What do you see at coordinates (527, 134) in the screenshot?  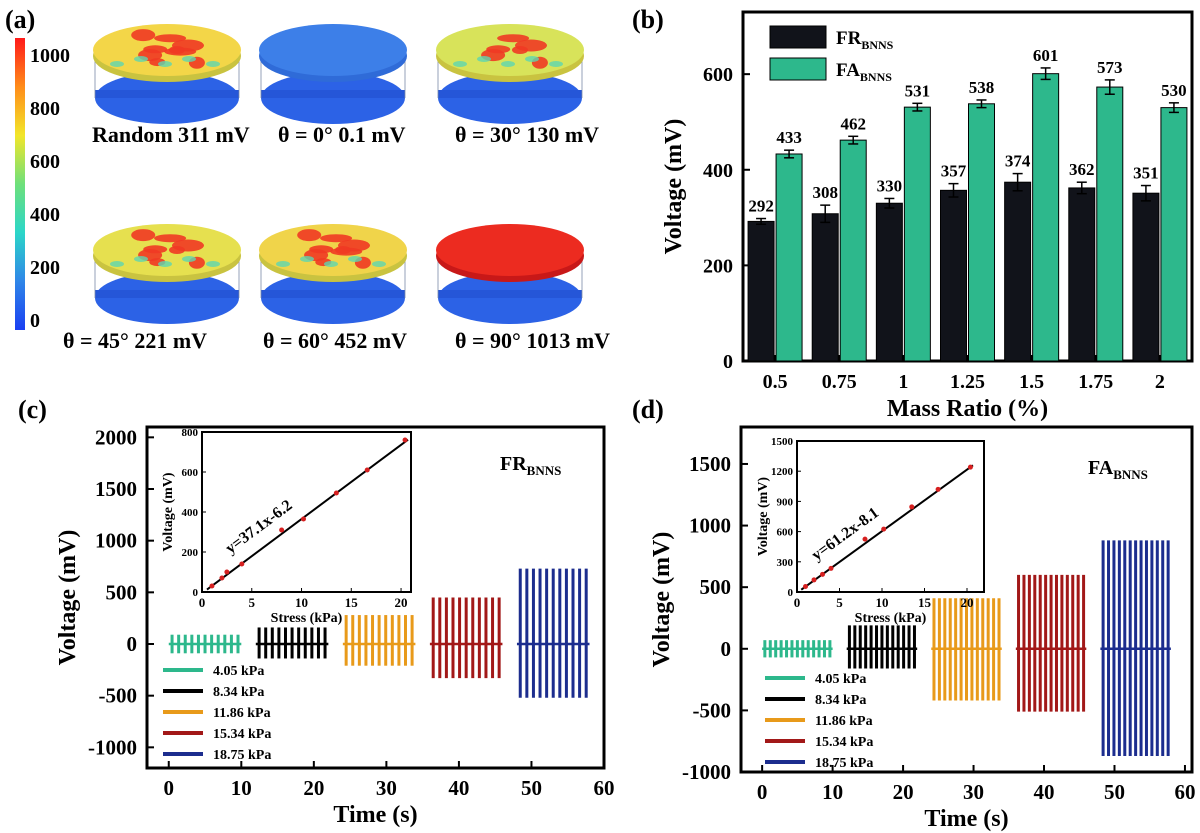 I see `disc-label: θ = 30° 130 mV` at bounding box center [527, 134].